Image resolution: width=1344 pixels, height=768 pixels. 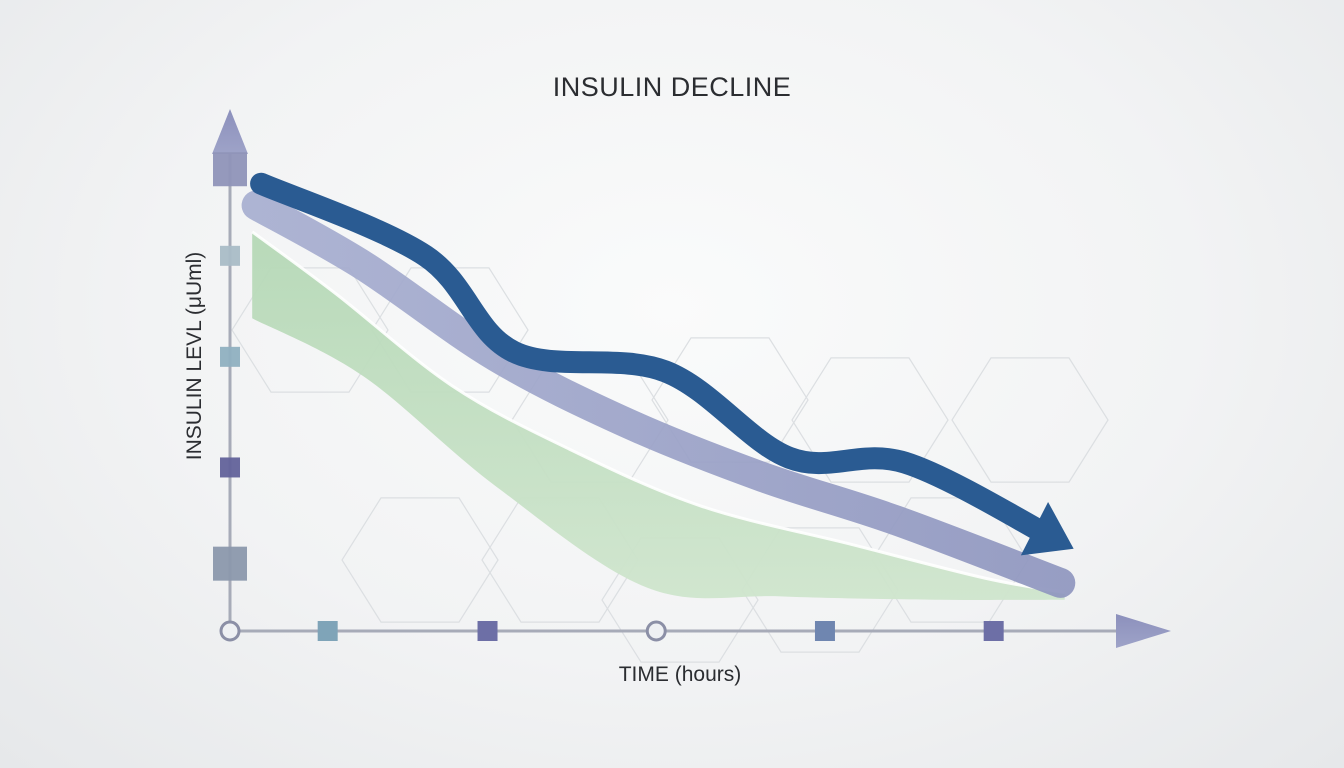 What do you see at coordinates (1047, 528) in the screenshot?
I see `series-arrowhead` at bounding box center [1047, 528].